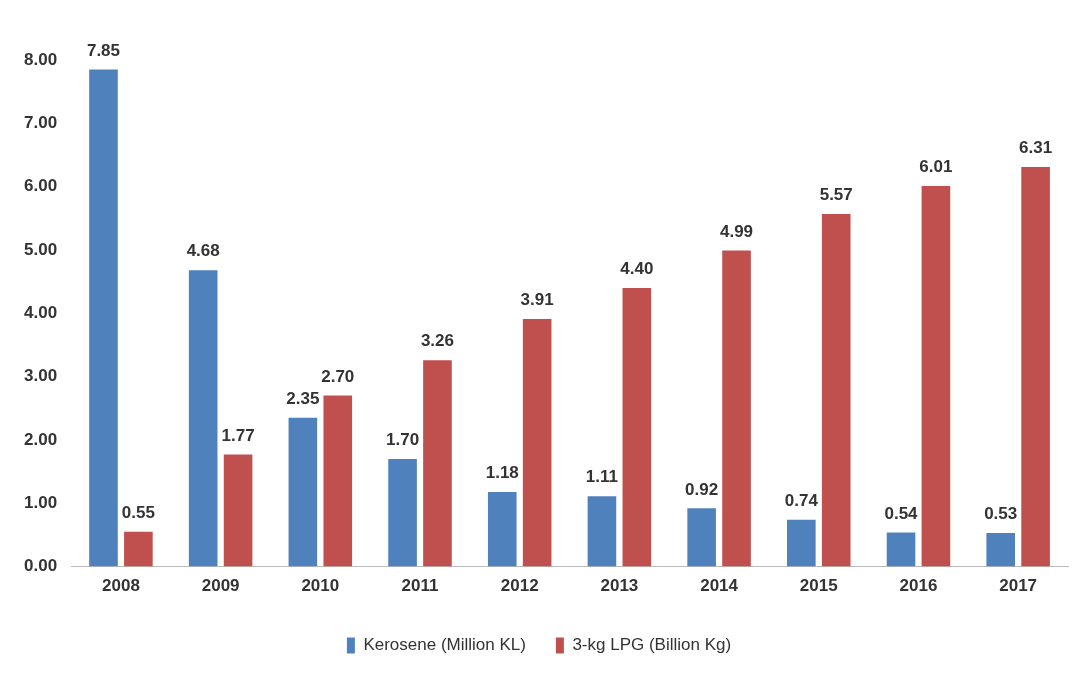 The height and width of the screenshot is (684, 1088). I want to click on data-label: 3.91, so click(537, 300).